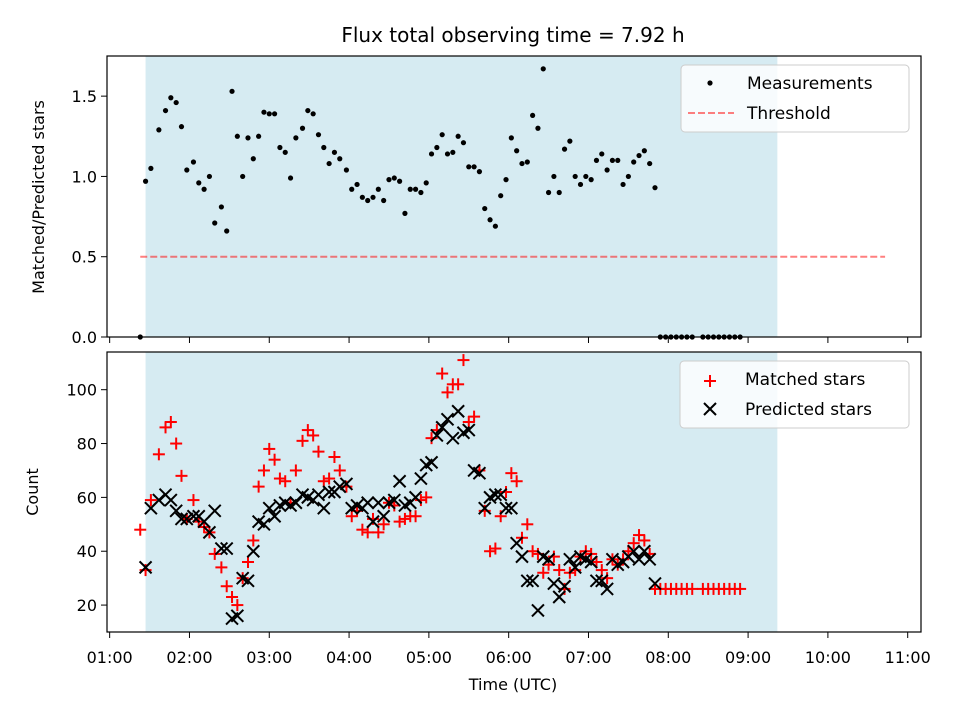 The image size is (960, 720). What do you see at coordinates (84, 176) in the screenshot?
I see `y-tick-label: 1.0` at bounding box center [84, 176].